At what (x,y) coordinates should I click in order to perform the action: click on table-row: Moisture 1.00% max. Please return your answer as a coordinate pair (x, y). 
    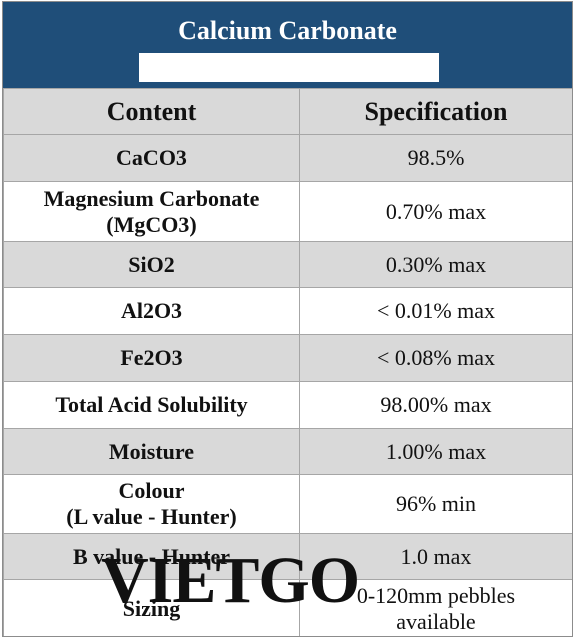
    Looking at the image, I should click on (287, 451).